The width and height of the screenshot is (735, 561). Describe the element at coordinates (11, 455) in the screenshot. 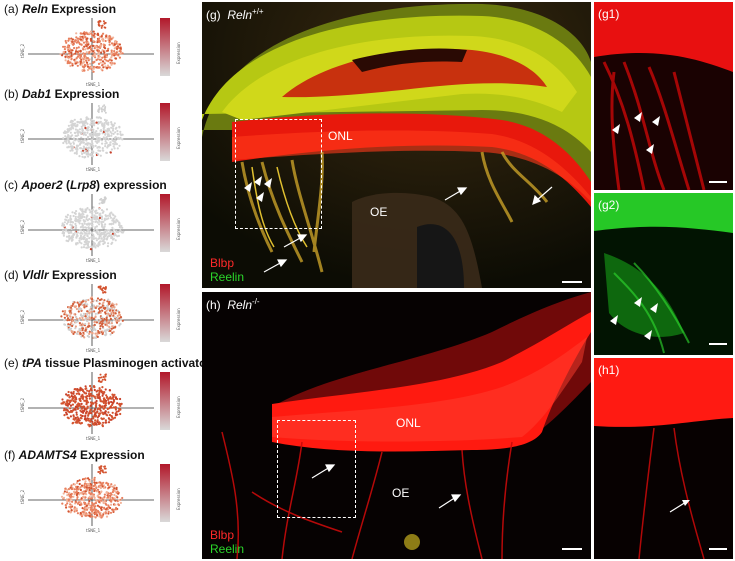

I see `panel-letter: (f)` at that location.